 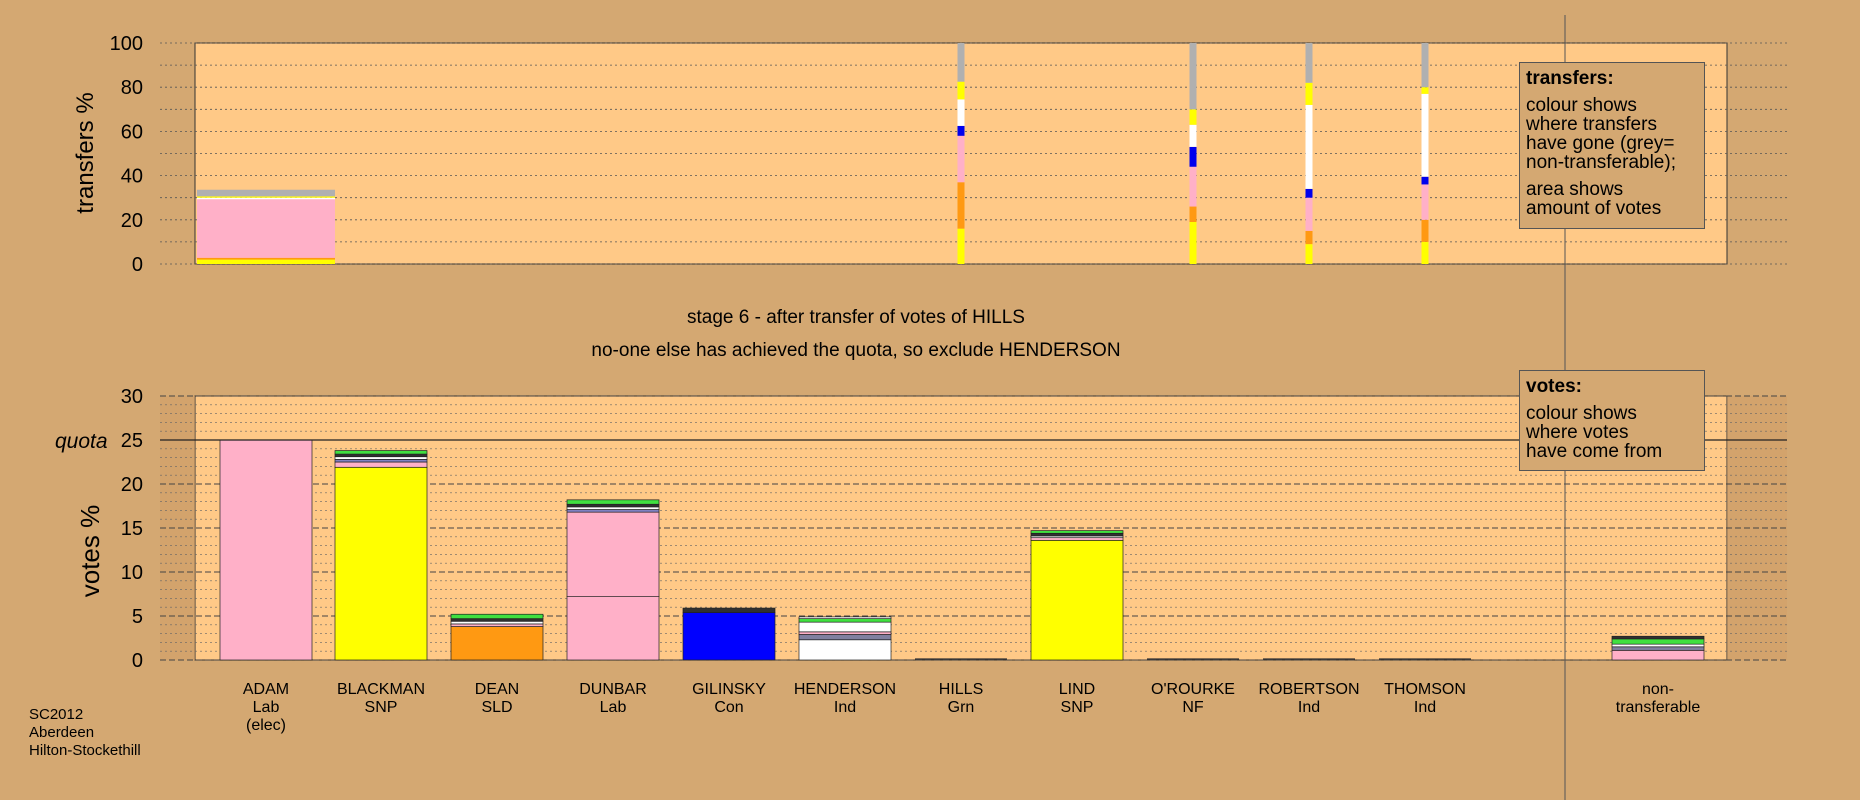 What do you see at coordinates (1570, 78) in the screenshot?
I see `transfers-legend-title: transfers:` at bounding box center [1570, 78].